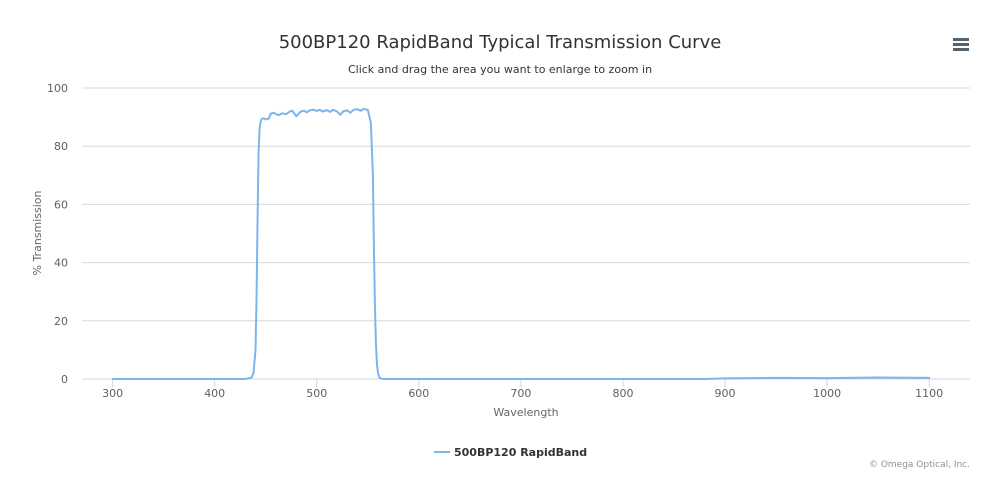  What do you see at coordinates (57, 88) in the screenshot?
I see `y-tick-label: 100` at bounding box center [57, 88].